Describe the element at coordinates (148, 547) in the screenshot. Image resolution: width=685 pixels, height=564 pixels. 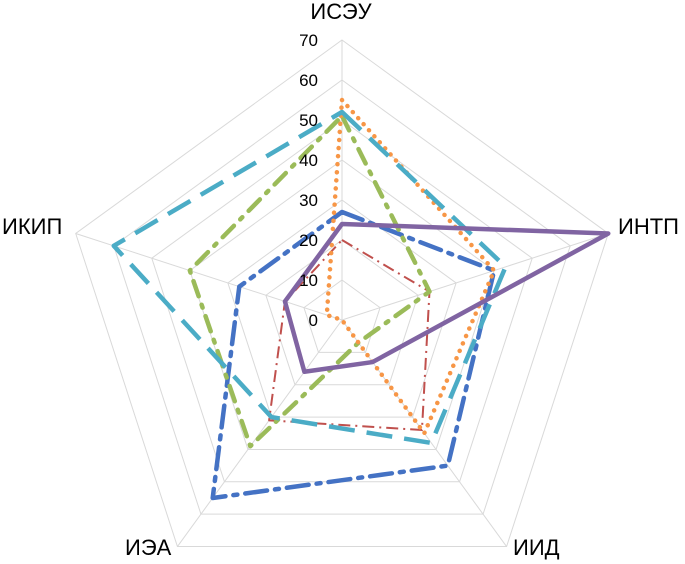
I see `axis-label-iea: ИЭА` at that location.